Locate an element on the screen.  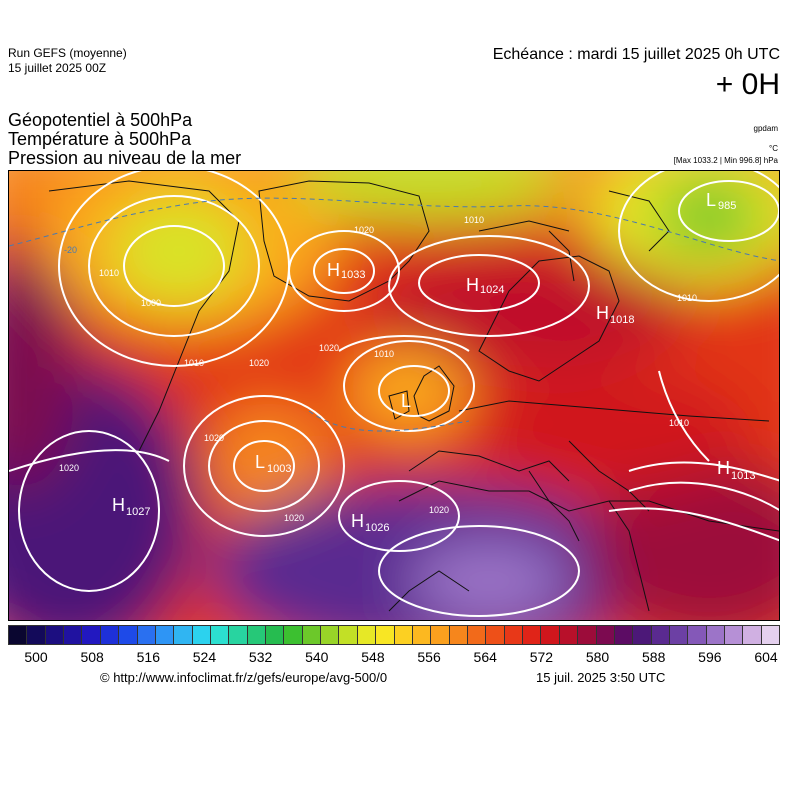
high-center-value: 1026 is located at coordinates (377, 528).